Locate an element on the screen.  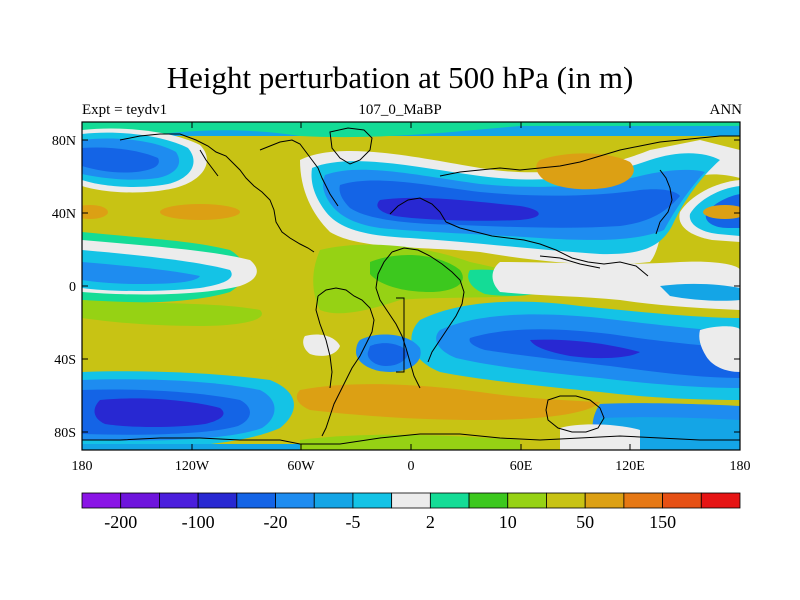
africa-coast is located at coordinates (398, 320).